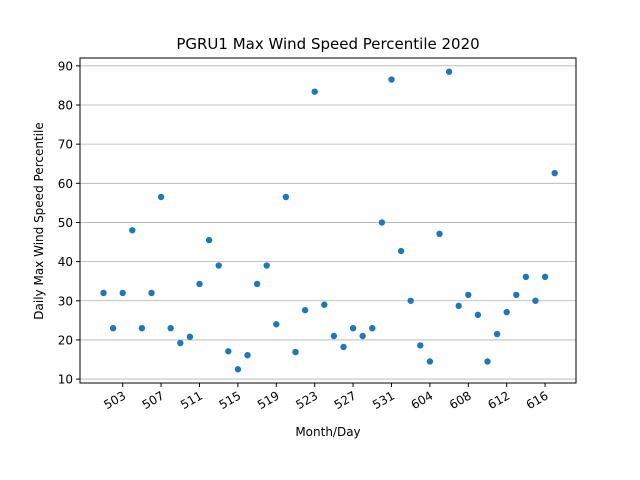 The image size is (640, 480). Describe the element at coordinates (65, 340) in the screenshot. I see `y-tick-label: 20` at that location.